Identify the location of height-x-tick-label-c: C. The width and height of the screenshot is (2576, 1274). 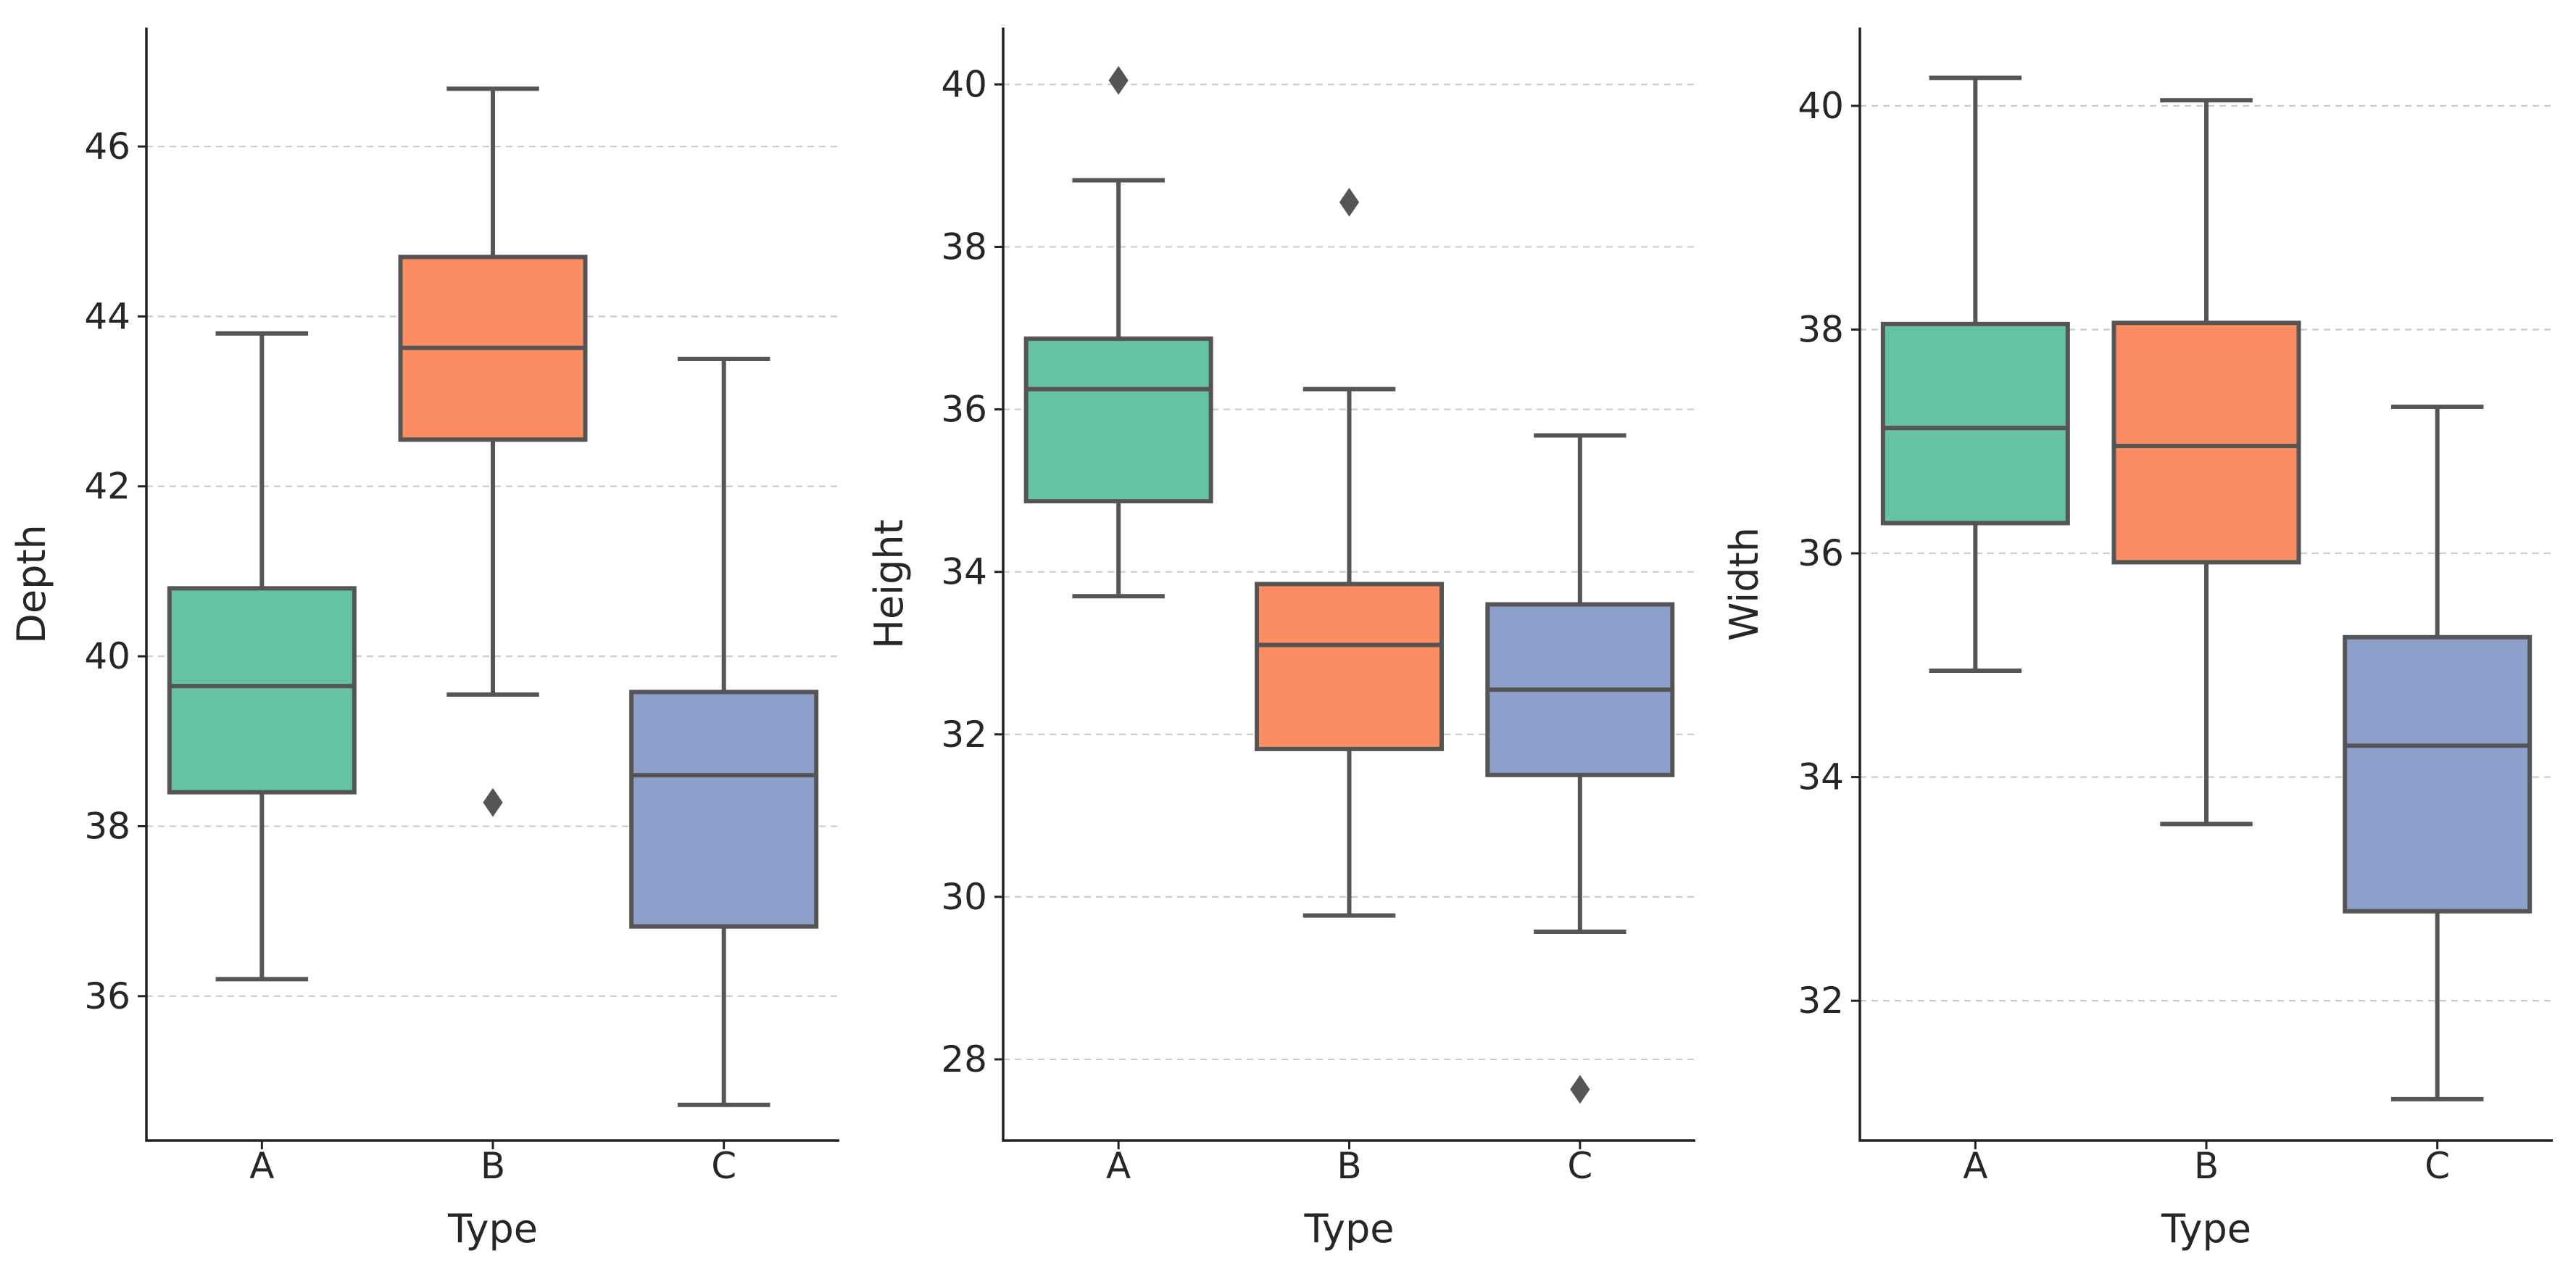
(1579, 1166).